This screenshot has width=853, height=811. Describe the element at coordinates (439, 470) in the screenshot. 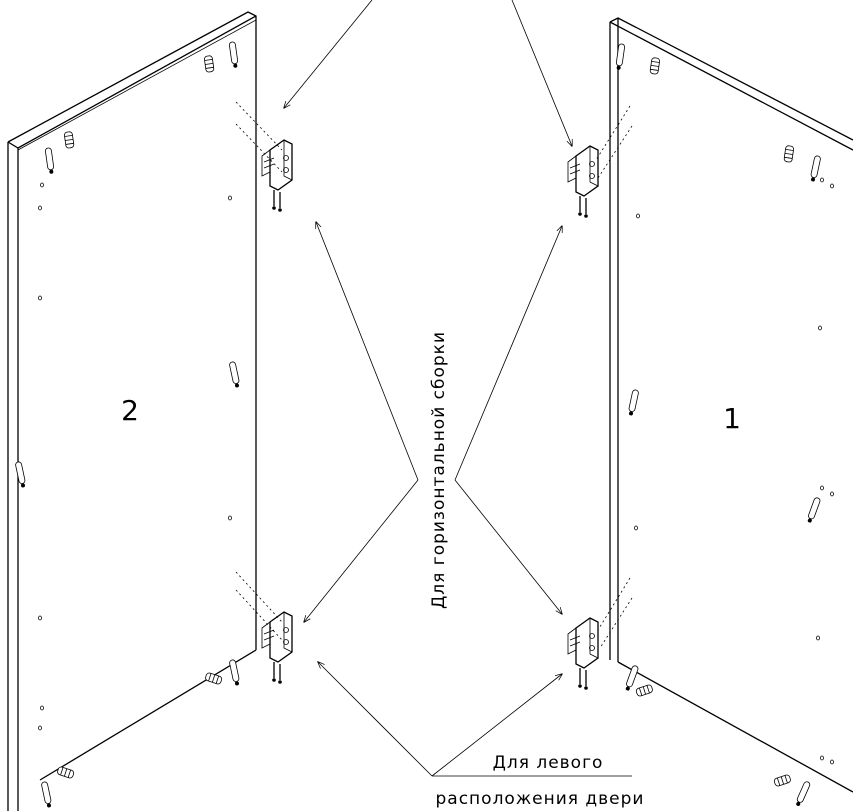

I see `annotation: Для горизонтальной сборки` at that location.